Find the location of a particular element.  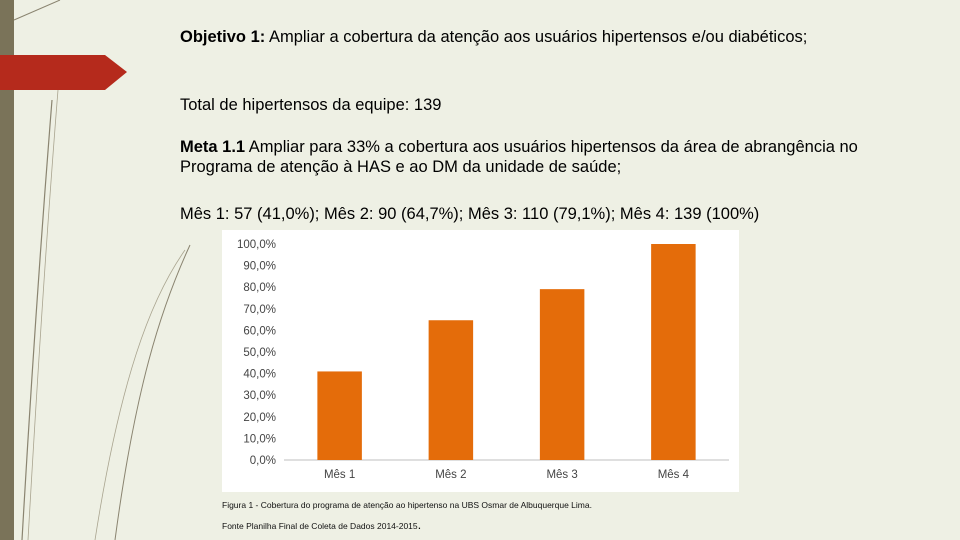

y-tick-label: 50,0% is located at coordinates (259, 353).